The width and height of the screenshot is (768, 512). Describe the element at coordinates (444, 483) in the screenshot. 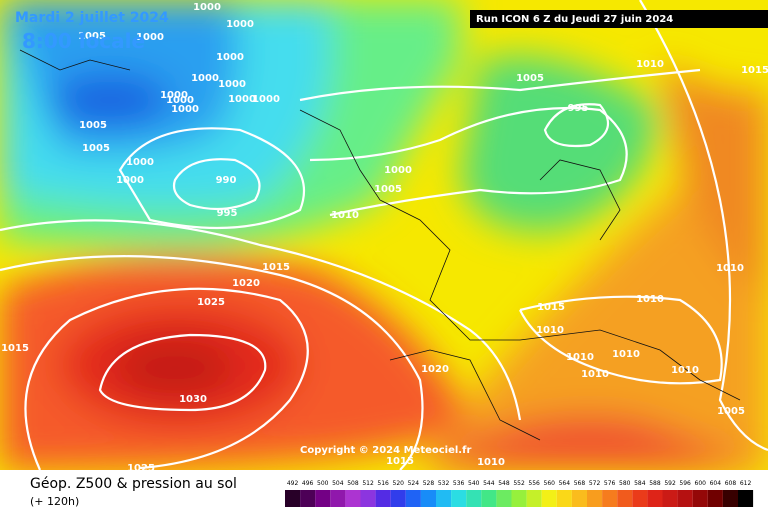

I see `scale-label: 532` at that location.